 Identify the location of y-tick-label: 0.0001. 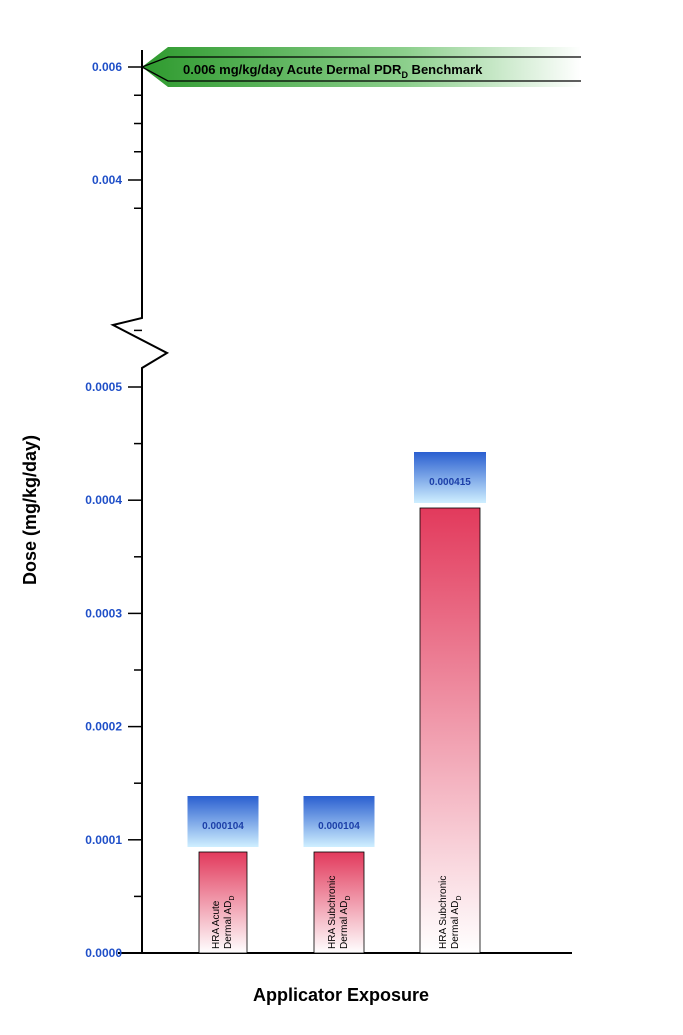
(103, 840).